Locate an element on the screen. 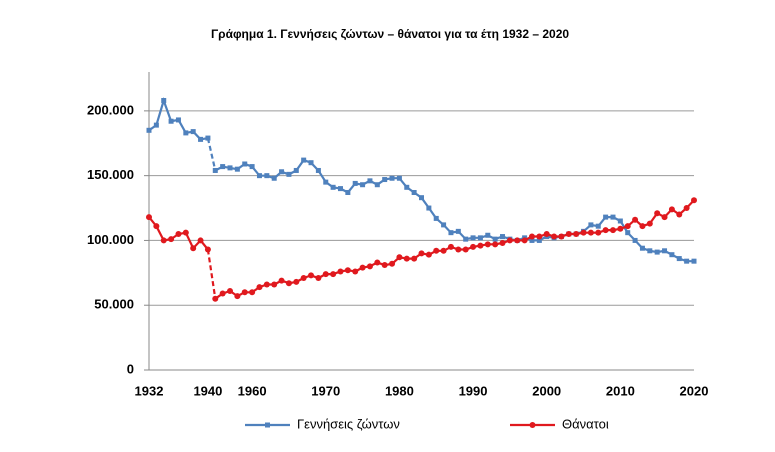 The height and width of the screenshot is (452, 775). y-tick-label: 150.000 is located at coordinates (110, 174).